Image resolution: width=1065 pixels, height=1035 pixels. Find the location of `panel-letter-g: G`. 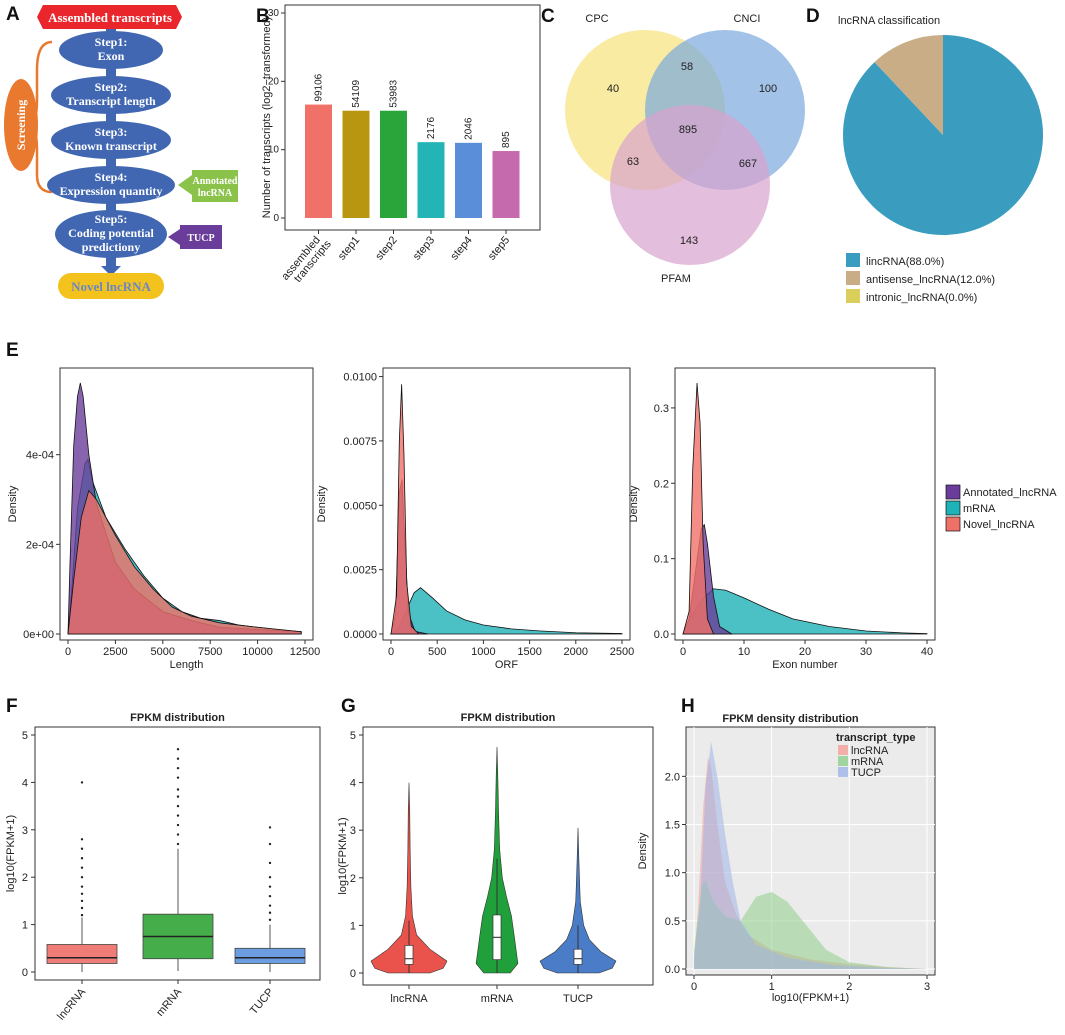

panel-letter-g: G is located at coordinates (348, 706).